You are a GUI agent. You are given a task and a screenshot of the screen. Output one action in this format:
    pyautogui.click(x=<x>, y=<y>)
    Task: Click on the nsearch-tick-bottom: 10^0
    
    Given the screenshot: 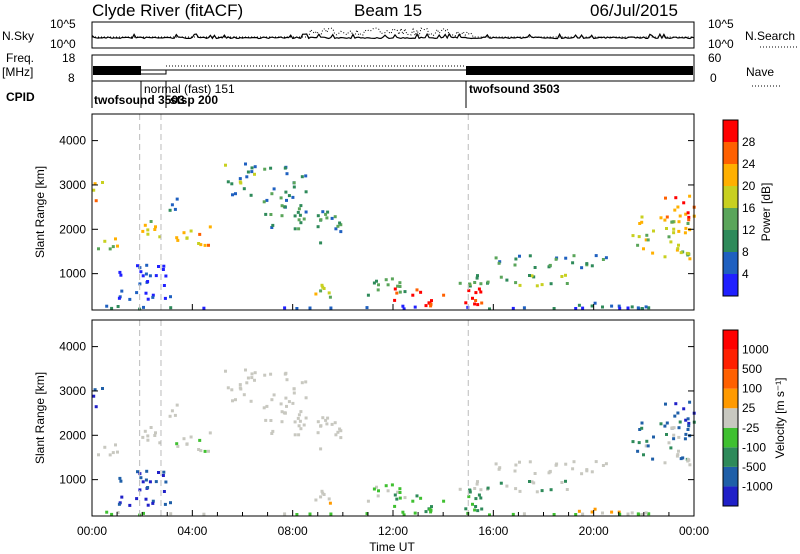 What is the action you would take?
    pyautogui.click(x=721, y=44)
    